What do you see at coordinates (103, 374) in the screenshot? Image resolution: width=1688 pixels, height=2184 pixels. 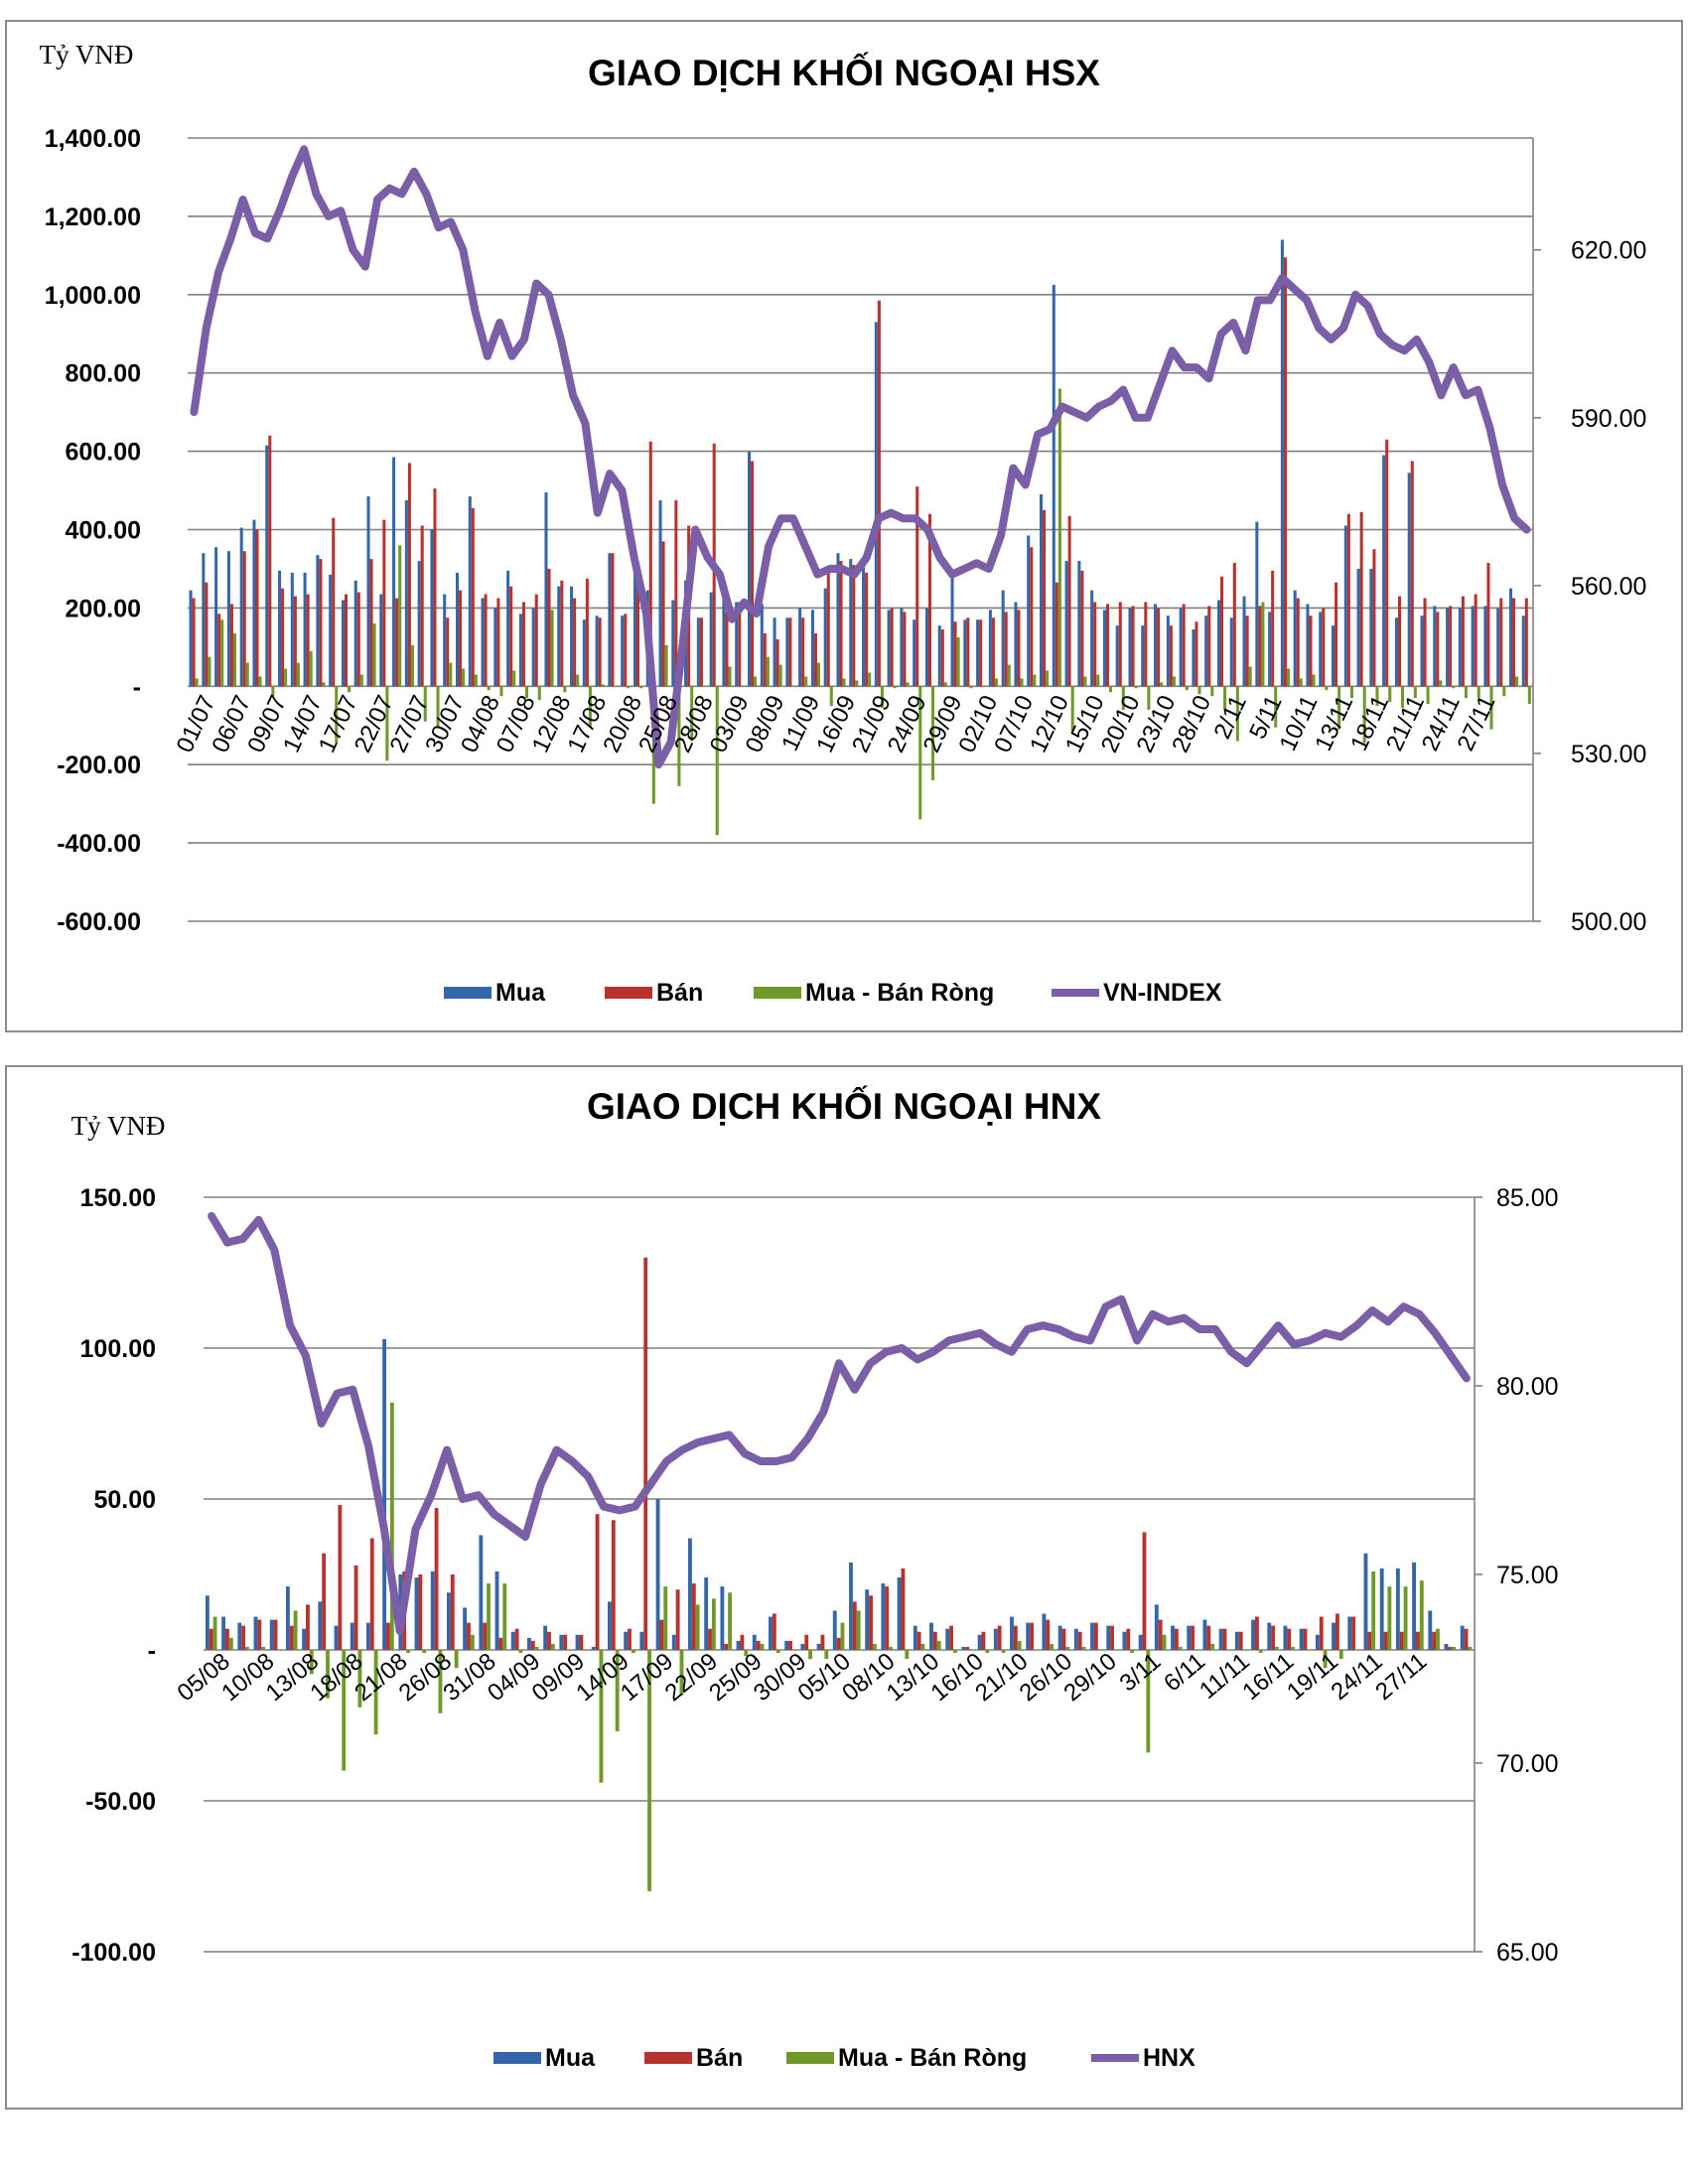 I see `y-axis-tick-label: 800.00` at bounding box center [103, 374].